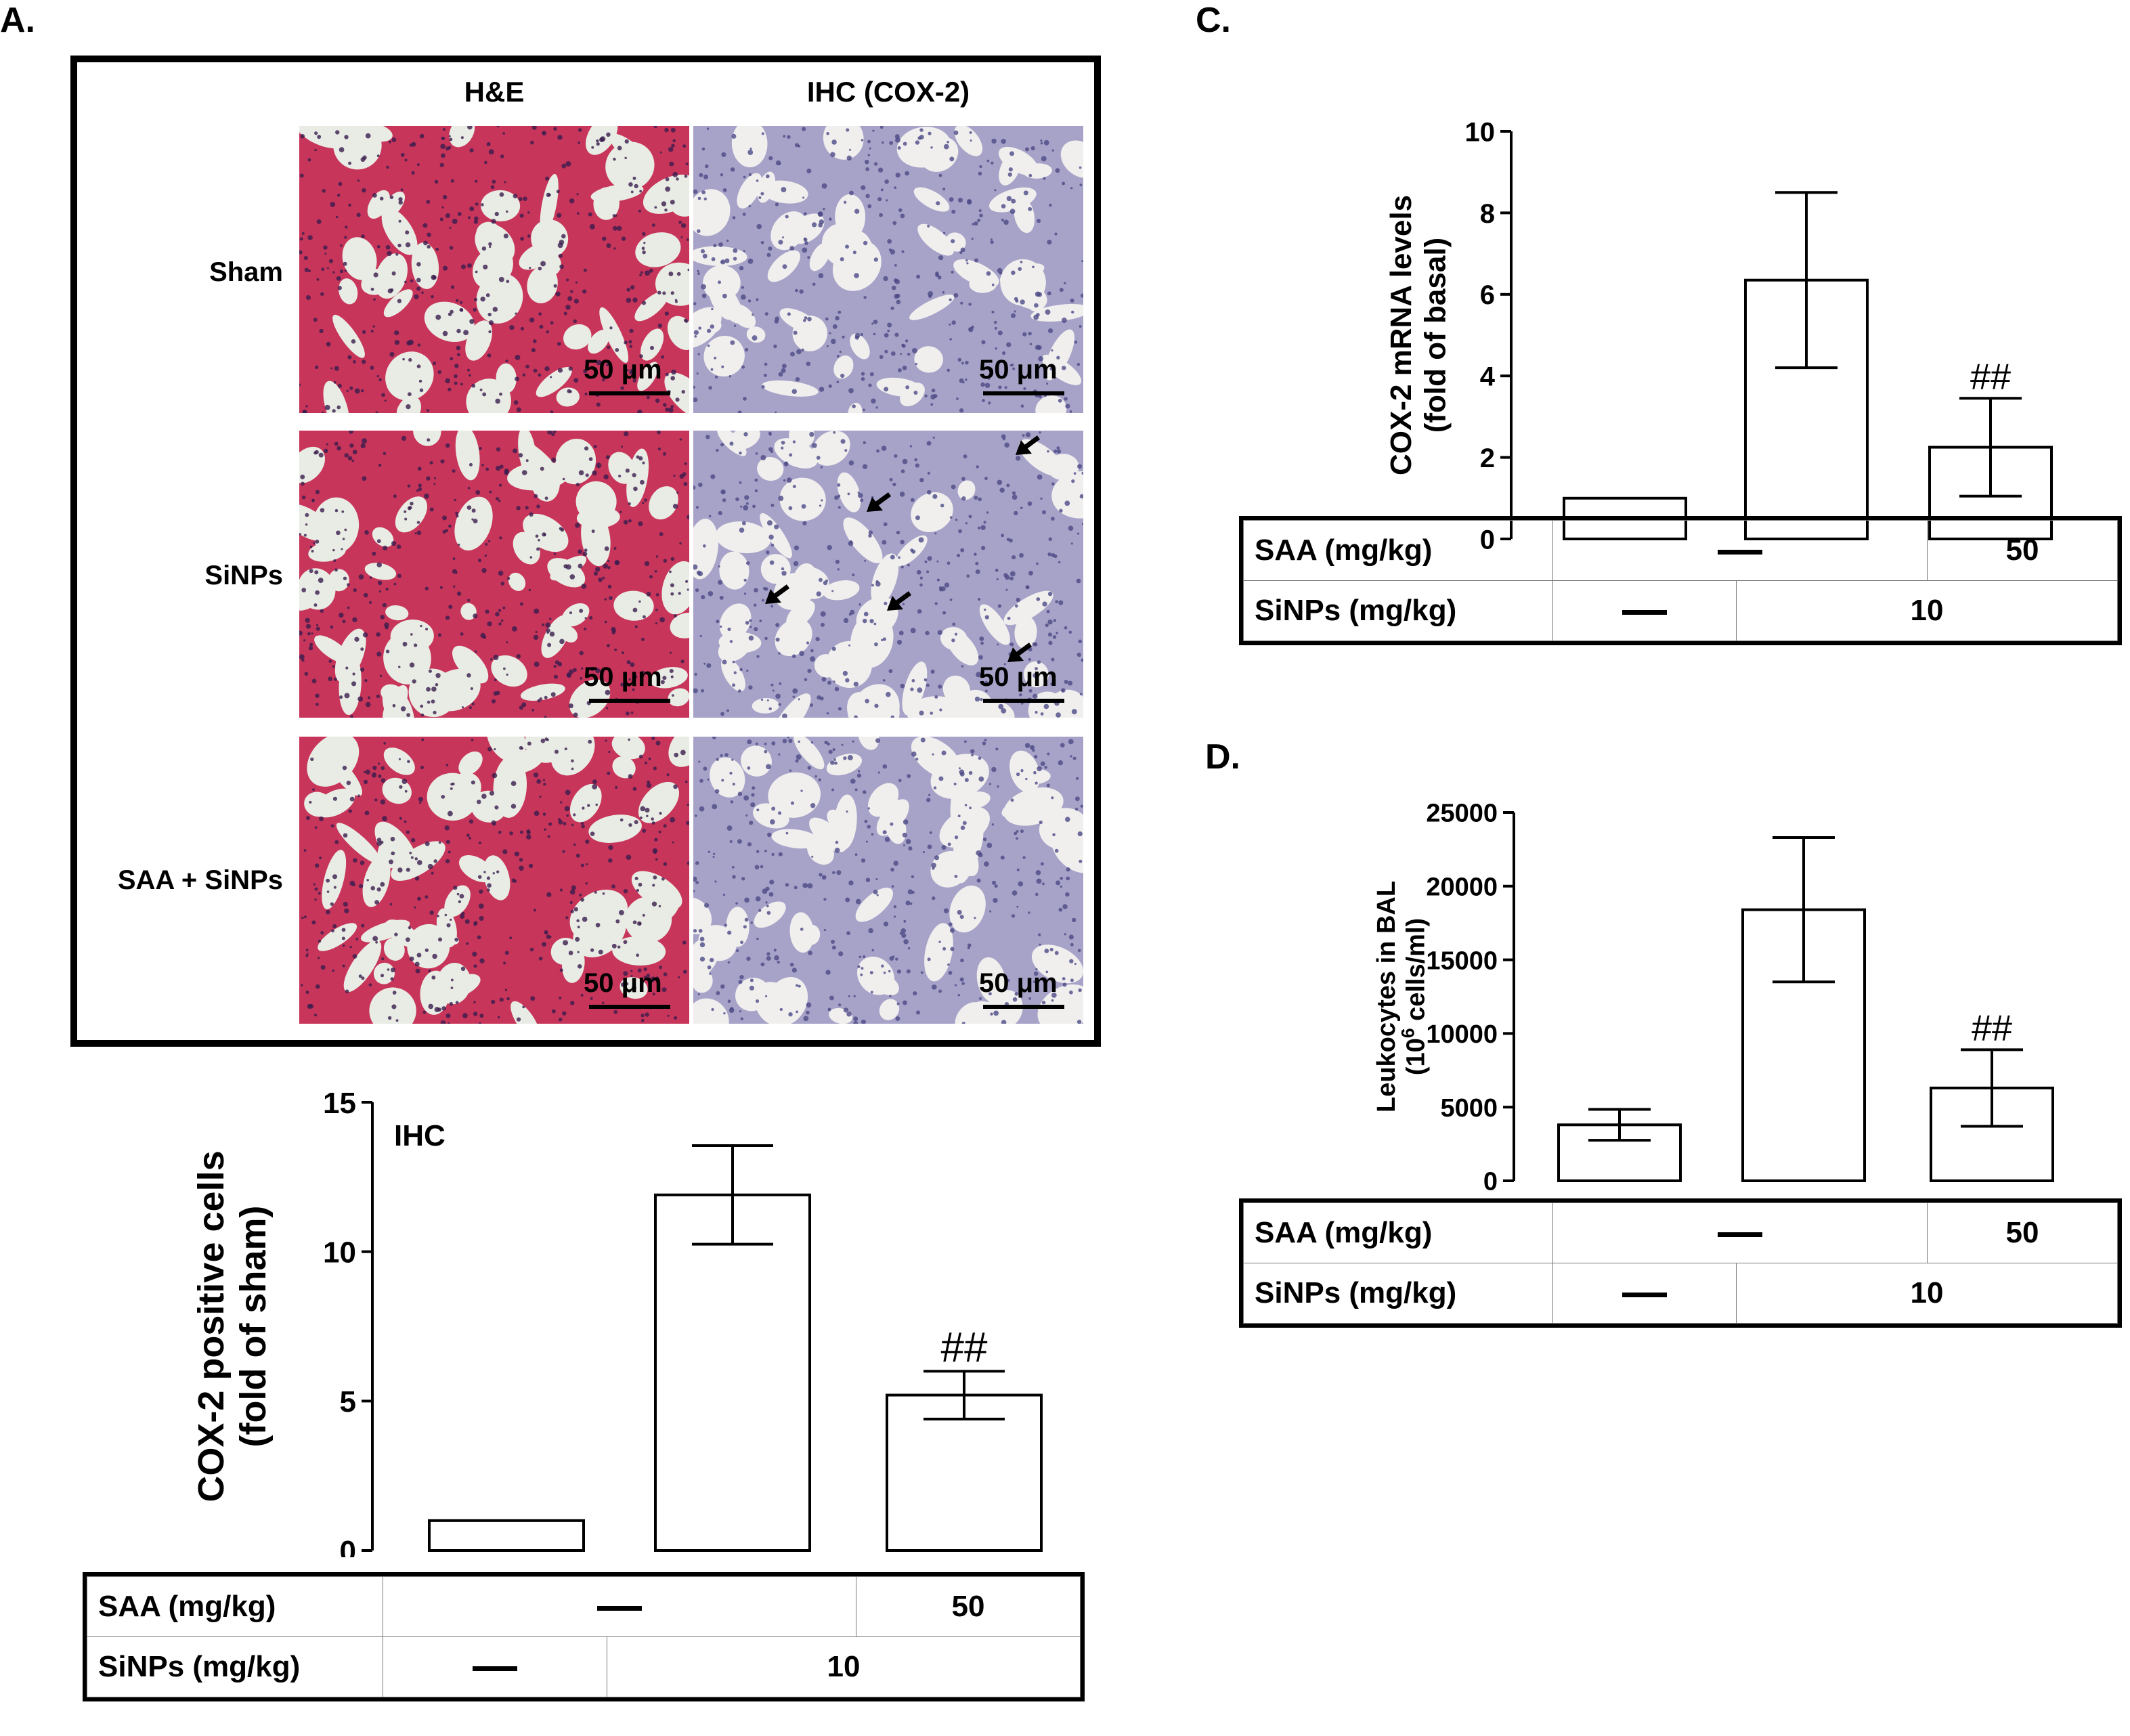 The width and height of the screenshot is (2130, 1736). What do you see at coordinates (888, 269) in the screenshot?
I see `micrograph-ihc-sham` at bounding box center [888, 269].